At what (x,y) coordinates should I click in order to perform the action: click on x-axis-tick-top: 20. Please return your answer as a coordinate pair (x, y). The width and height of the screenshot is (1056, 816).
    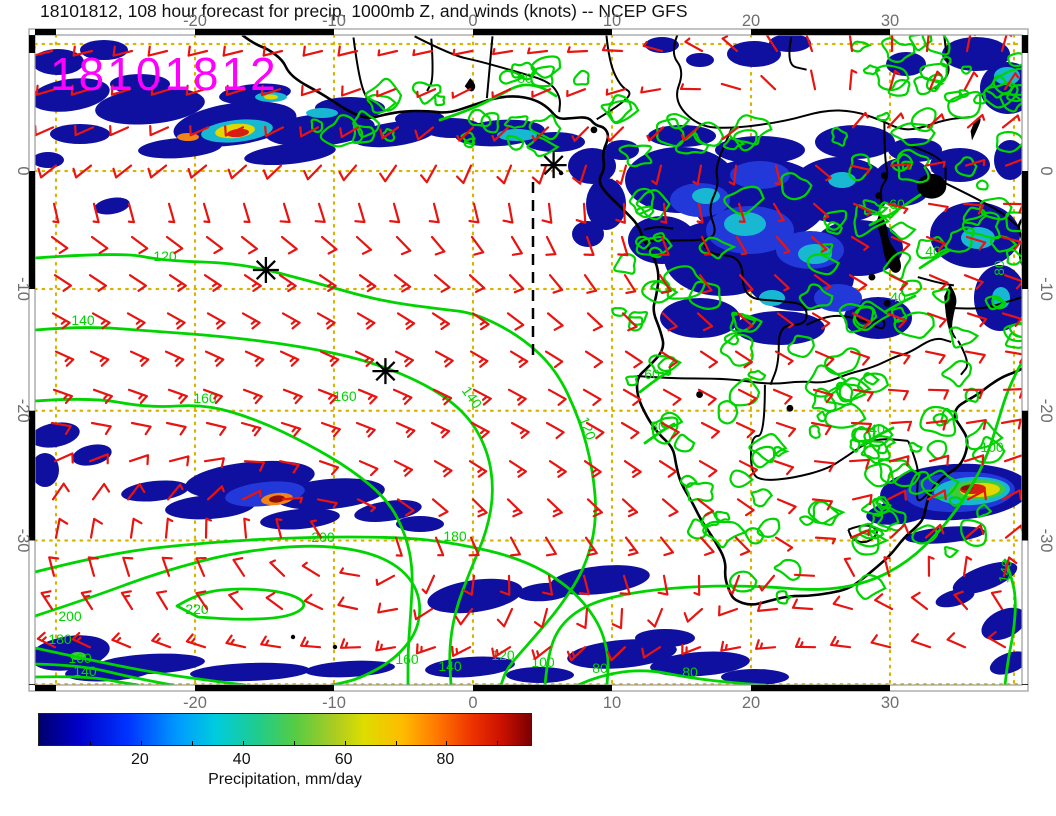
    Looking at the image, I should click on (751, 21).